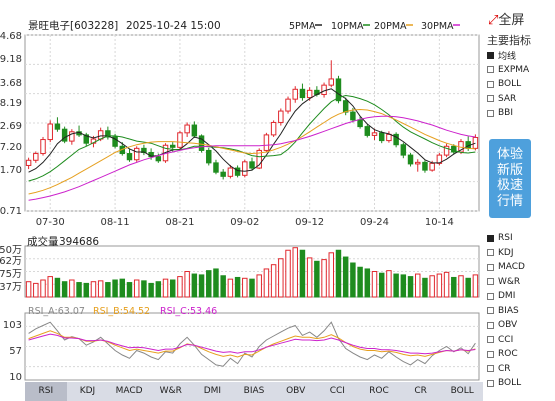 The height and width of the screenshot is (401, 555). What do you see at coordinates (508, 99) in the screenshot?
I see `indicator-toggle-sar: SAR` at bounding box center [508, 99].